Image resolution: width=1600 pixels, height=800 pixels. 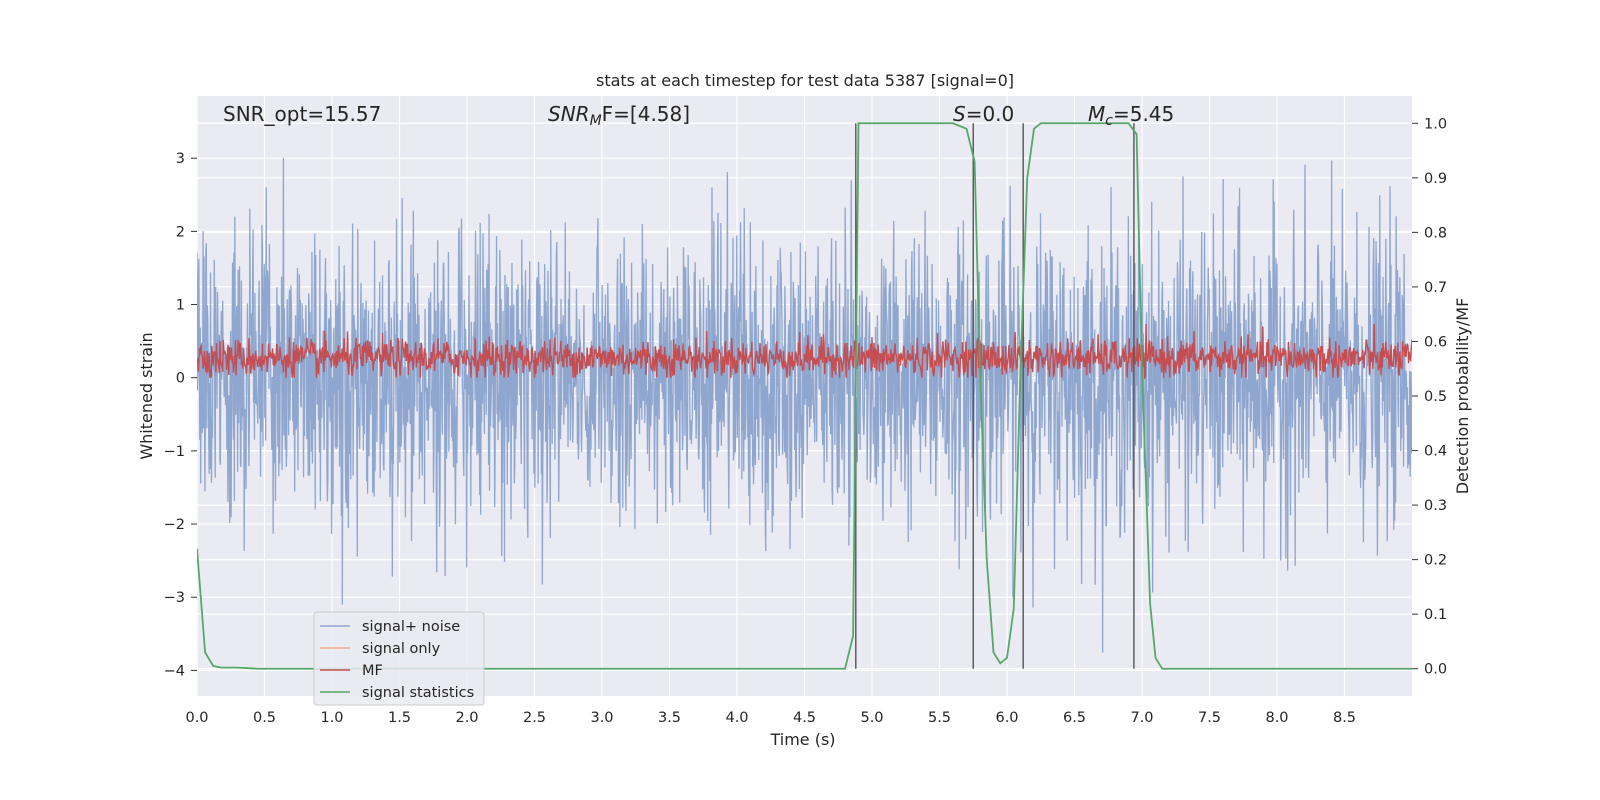 What do you see at coordinates (804, 718) in the screenshot?
I see `x-tick-label: 4.5` at bounding box center [804, 718].